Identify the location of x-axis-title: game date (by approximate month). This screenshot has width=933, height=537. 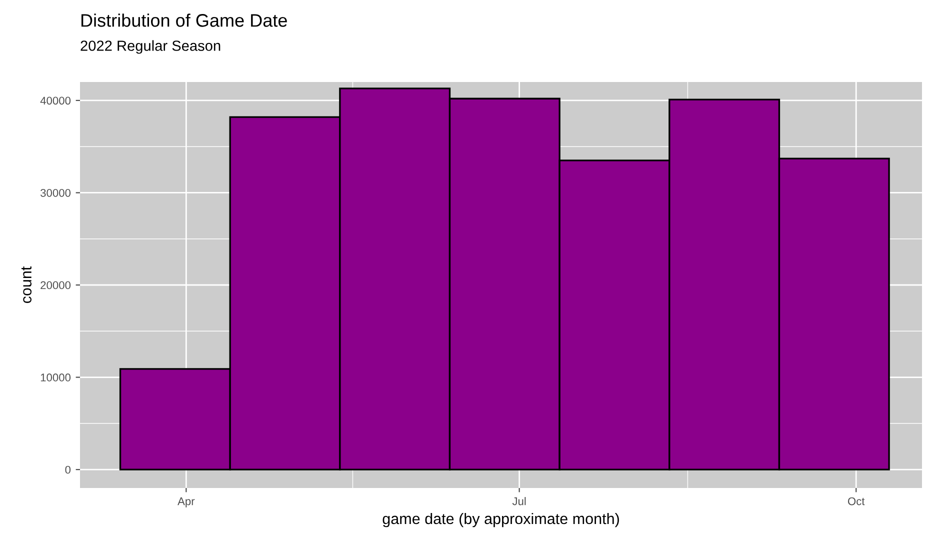
(500, 520).